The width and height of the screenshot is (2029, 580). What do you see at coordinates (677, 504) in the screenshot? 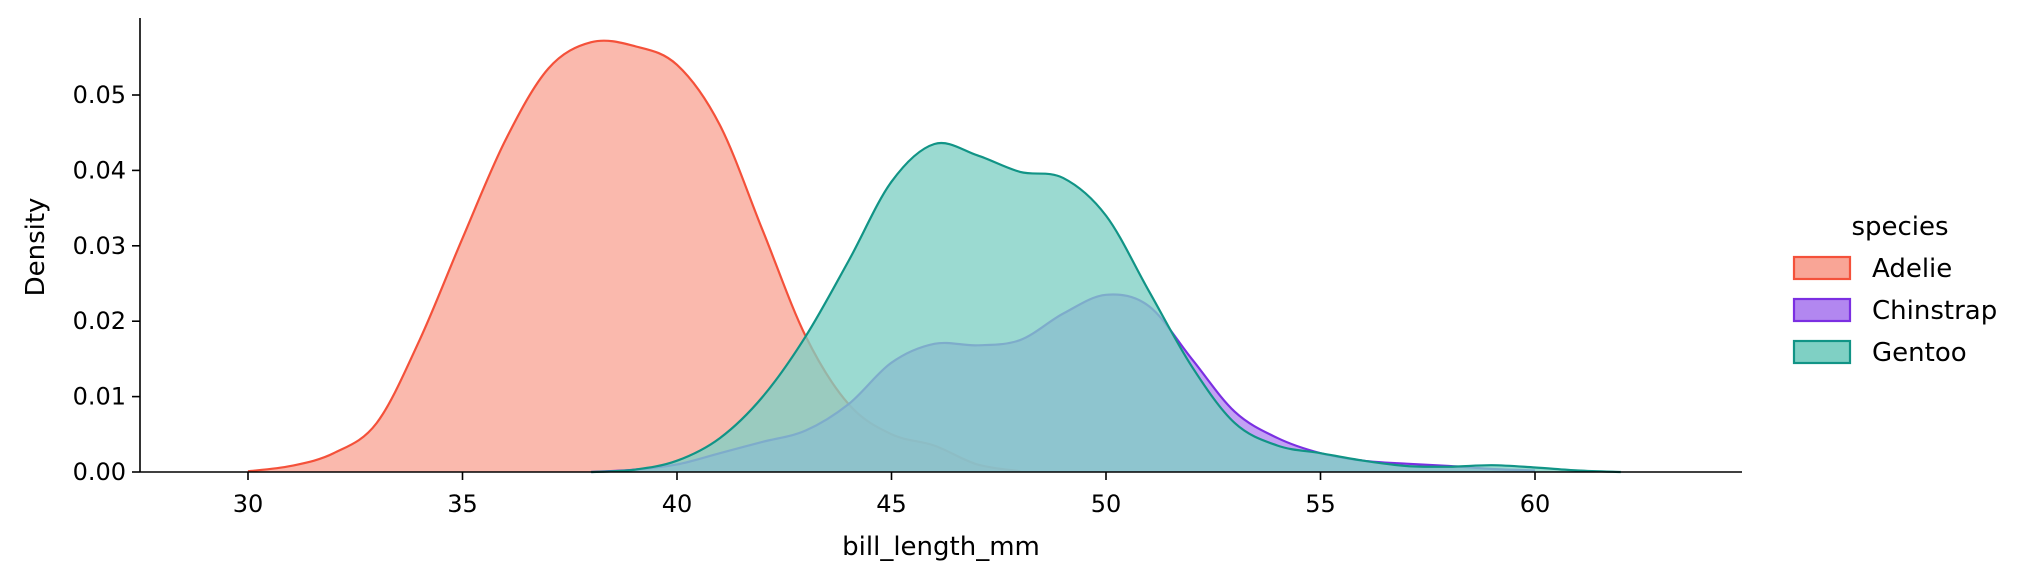
I see `x-tick-label: 40` at bounding box center [677, 504].